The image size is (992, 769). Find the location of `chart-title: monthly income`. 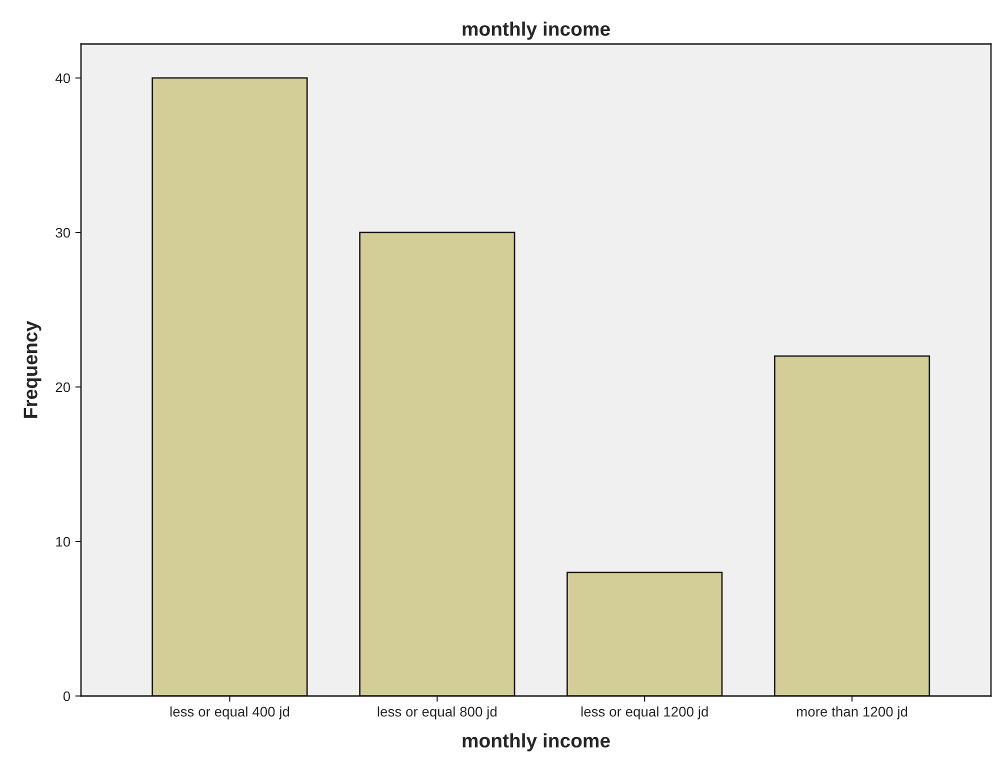

chart-title: monthly income is located at coordinates (536, 31).